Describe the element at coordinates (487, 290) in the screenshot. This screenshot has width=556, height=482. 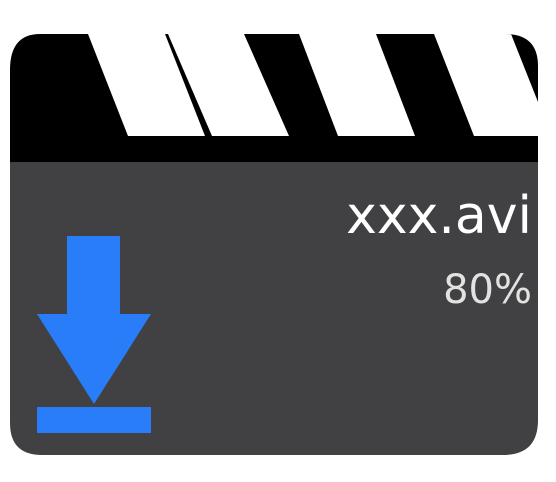
I see `download-progress-label: 80%` at that location.